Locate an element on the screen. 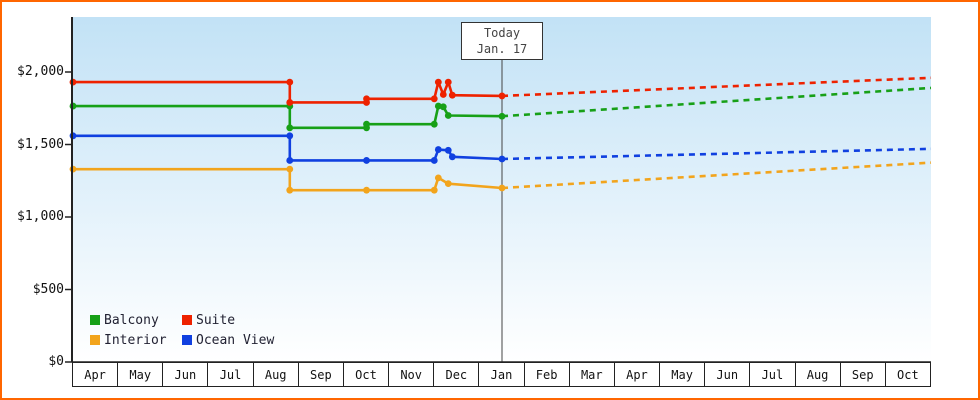 The width and height of the screenshot is (980, 400). legend-swatch-ocean-view is located at coordinates (187, 340).